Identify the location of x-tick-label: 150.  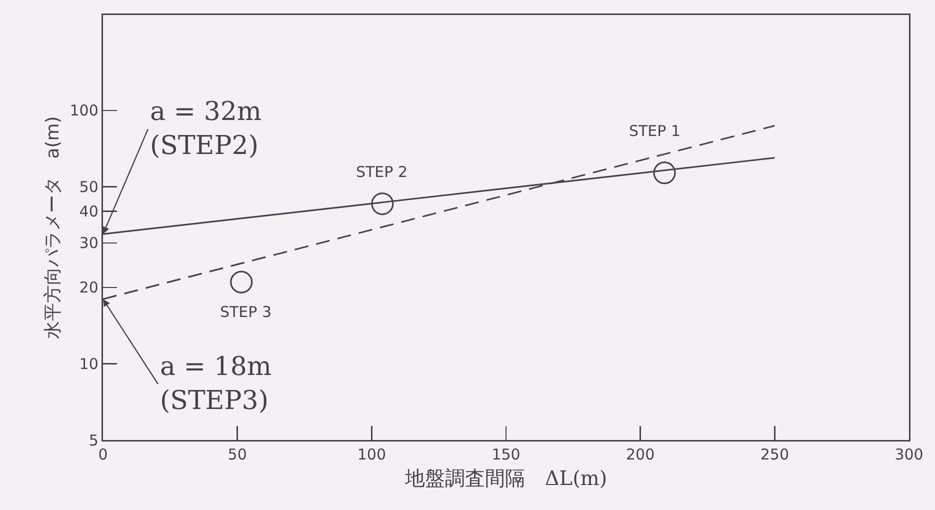
(506, 455).